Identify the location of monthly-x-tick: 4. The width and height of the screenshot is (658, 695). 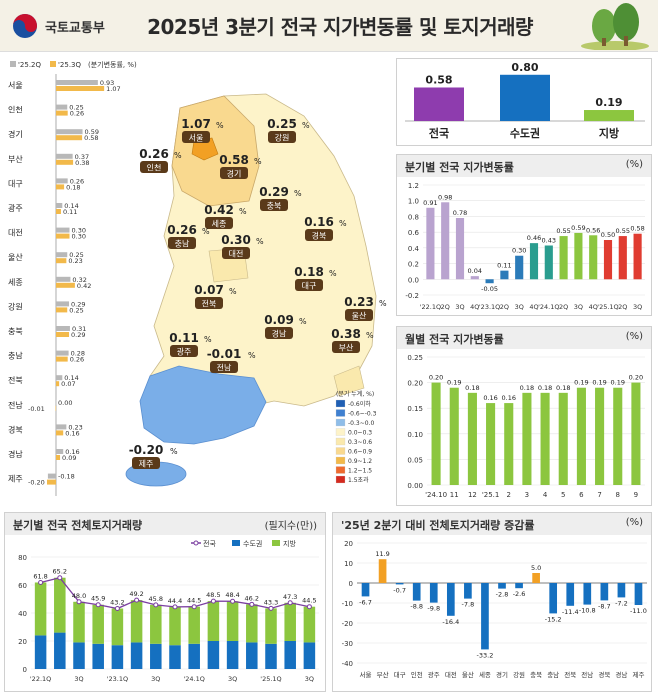
(545, 495).